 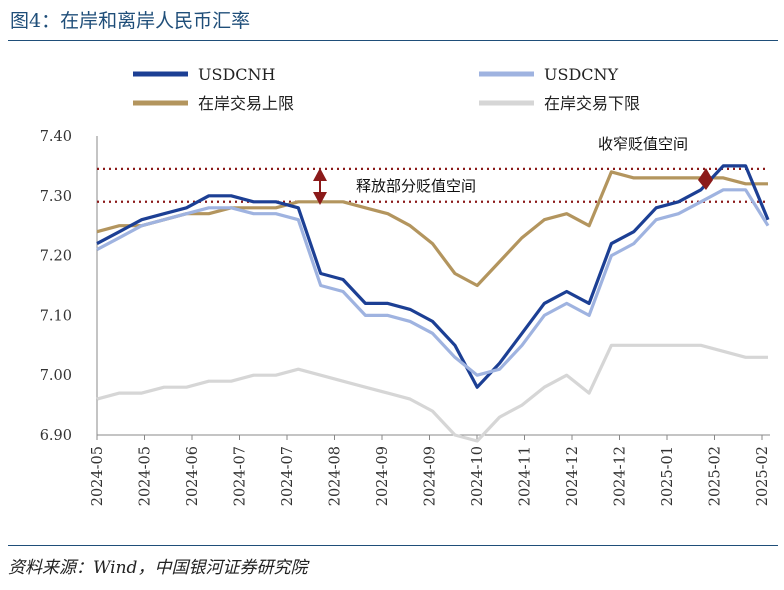 I want to click on widen-arrow, so click(x=320, y=186).